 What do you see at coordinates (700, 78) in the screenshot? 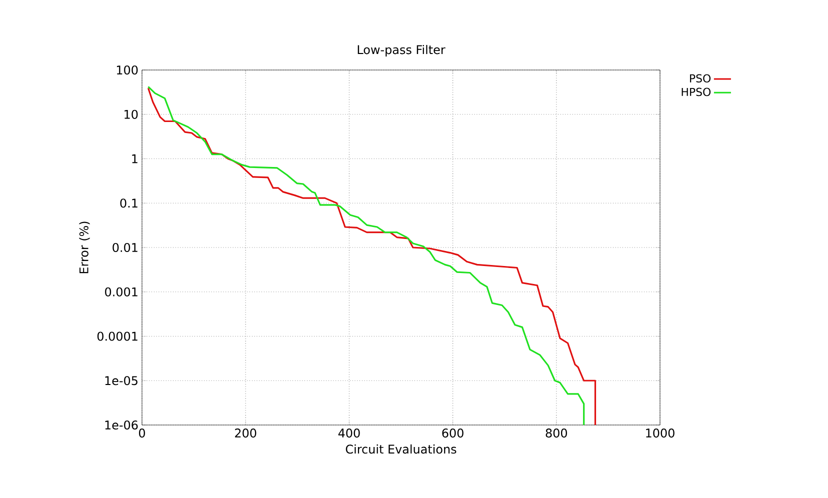
I see `legend-label: PSO` at bounding box center [700, 78].